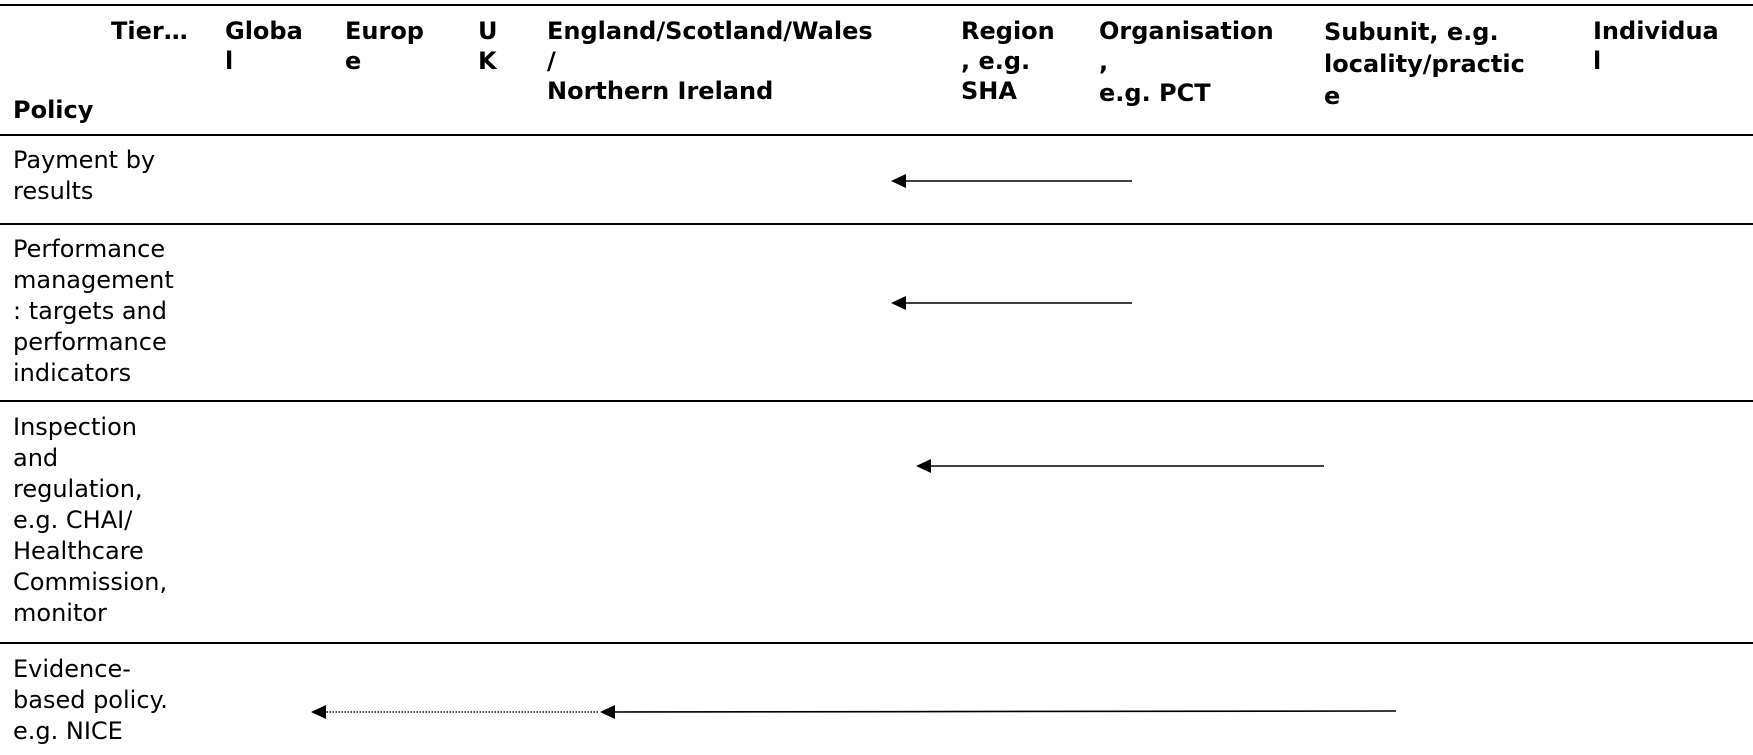  I want to click on column-header-global: Globa l, so click(264, 46).